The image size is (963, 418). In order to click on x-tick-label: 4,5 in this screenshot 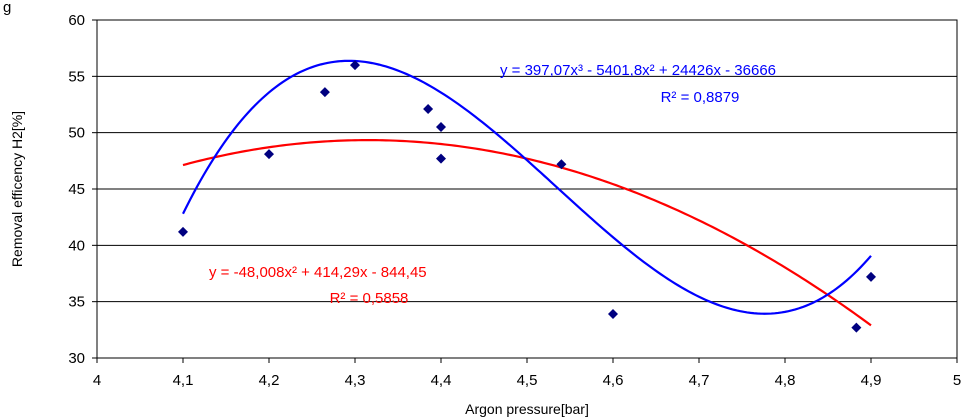, I will do `click(527, 380)`.